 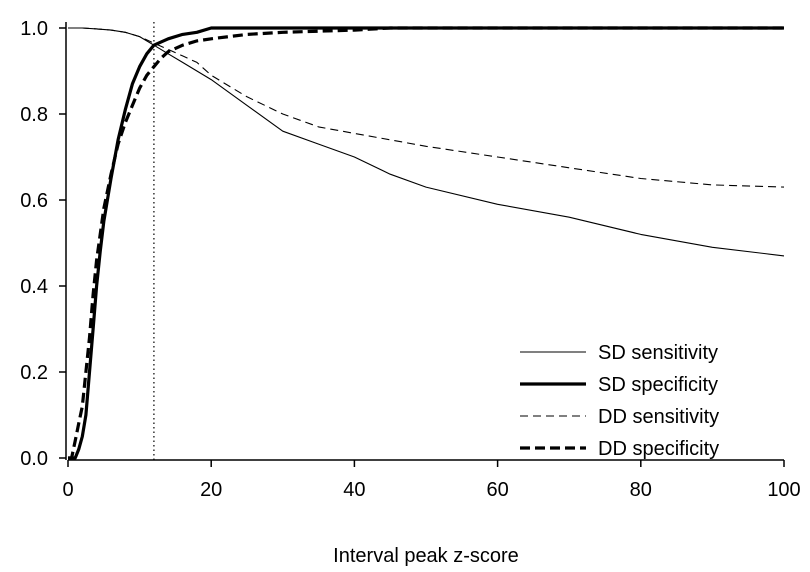 I want to click on x-tick-label: 0, so click(x=67, y=490).